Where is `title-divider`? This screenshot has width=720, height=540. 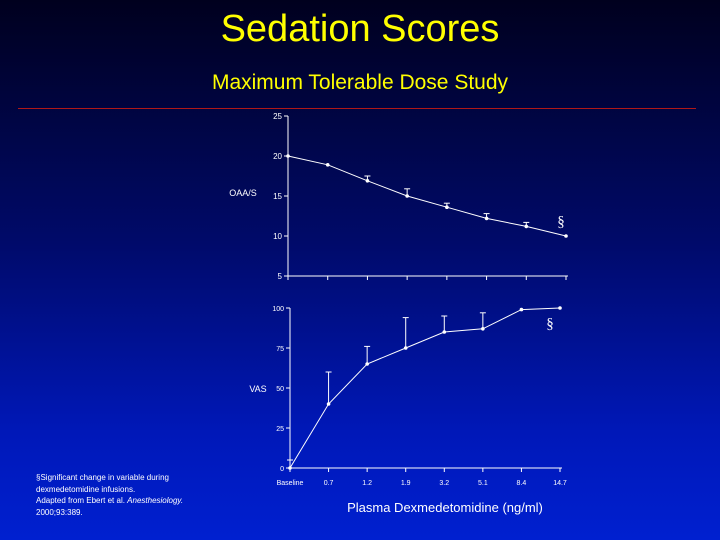
title-divider is located at coordinates (357, 108).